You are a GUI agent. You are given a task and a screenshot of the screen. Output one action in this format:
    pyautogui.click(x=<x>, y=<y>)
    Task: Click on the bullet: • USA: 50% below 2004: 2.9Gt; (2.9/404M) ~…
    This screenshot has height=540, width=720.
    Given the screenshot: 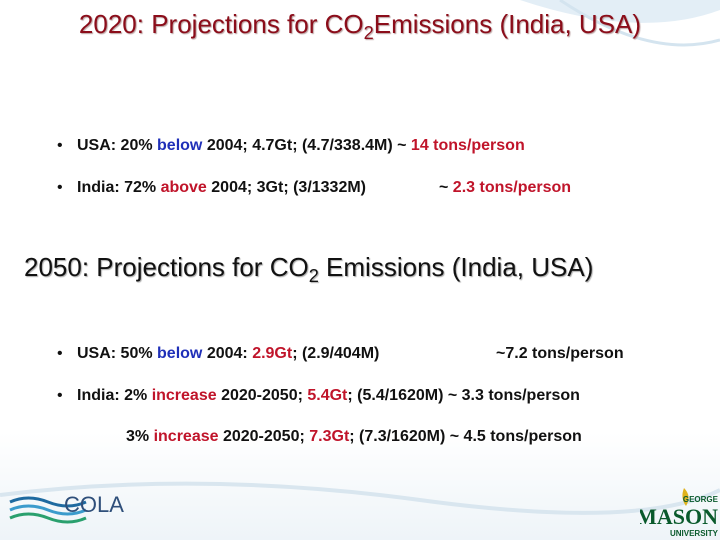 What is the action you would take?
    pyautogui.click(x=340, y=353)
    